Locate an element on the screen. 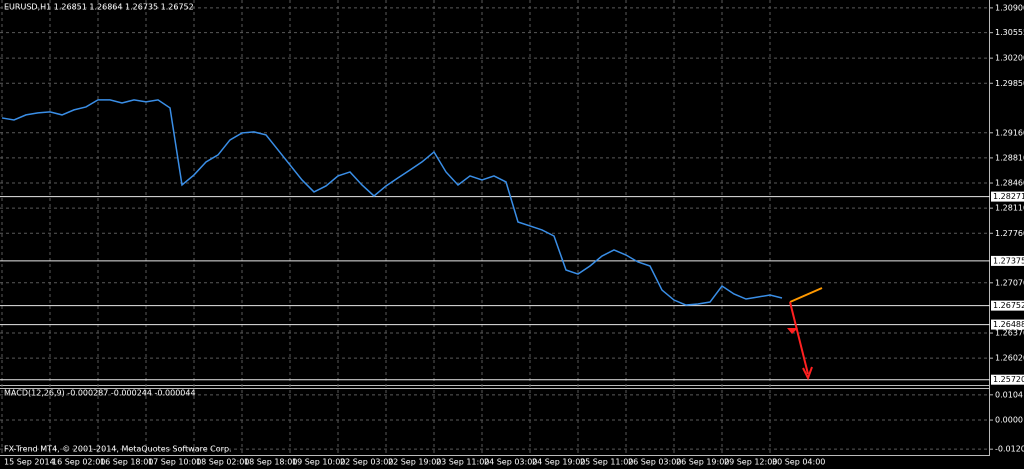 The height and width of the screenshot is (469, 1024). x-tick-label: 16 Sep 02:00 is located at coordinates (78, 462).